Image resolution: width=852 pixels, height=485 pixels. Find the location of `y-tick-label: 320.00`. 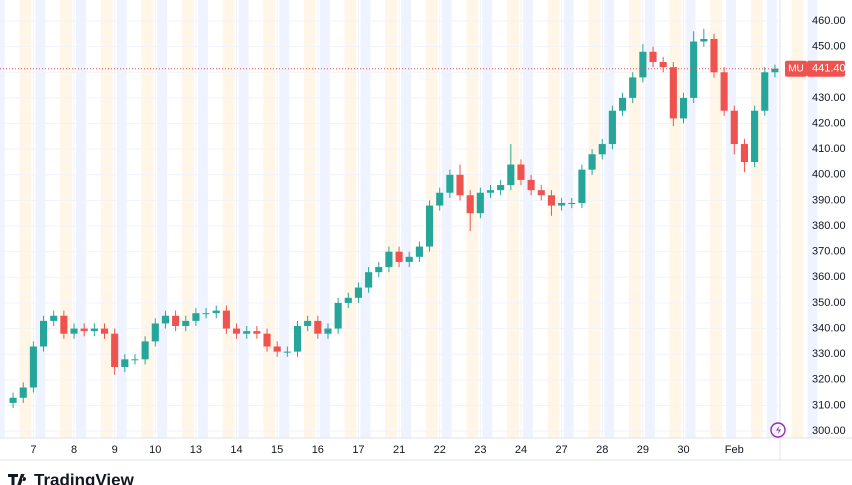

y-tick-label: 320.00 is located at coordinates (829, 380).